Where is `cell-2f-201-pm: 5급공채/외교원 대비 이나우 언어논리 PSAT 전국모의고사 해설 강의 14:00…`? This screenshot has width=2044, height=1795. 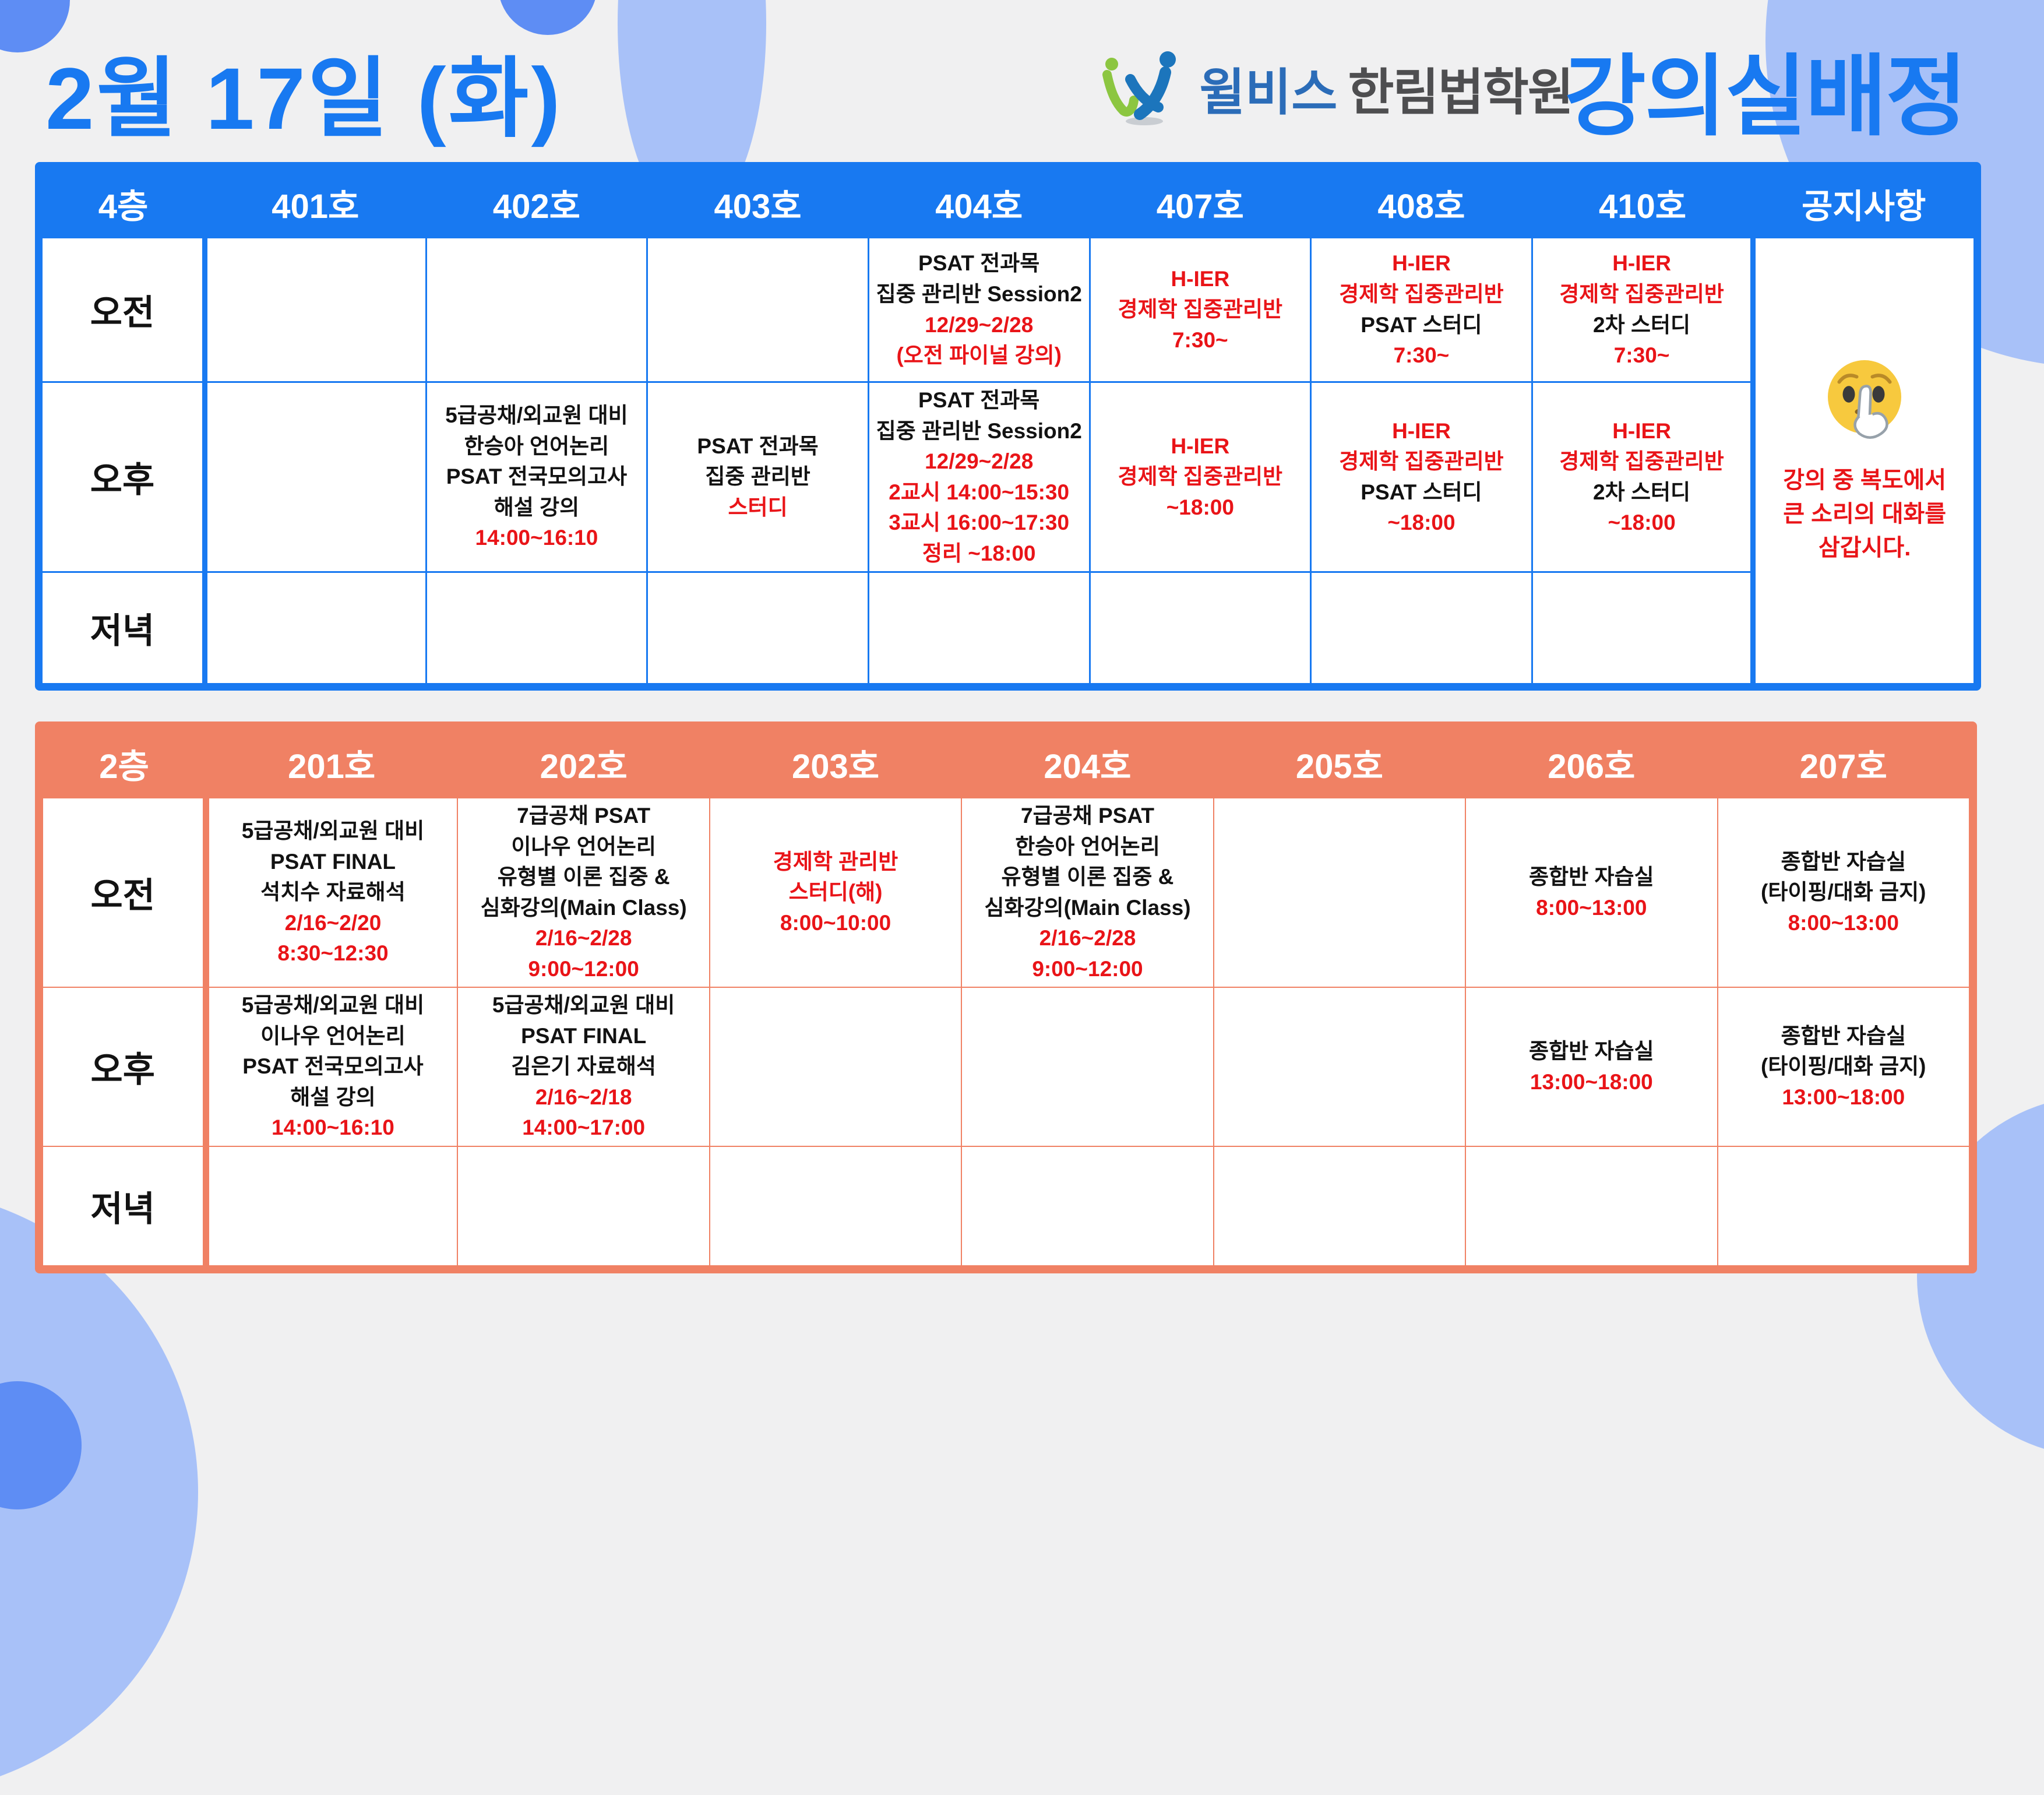 cell-2f-201-pm: 5급공채/외교원 대비 이나우 언어논리 PSAT 전국모의고사 해설 강의 14:00… is located at coordinates (332, 1067).